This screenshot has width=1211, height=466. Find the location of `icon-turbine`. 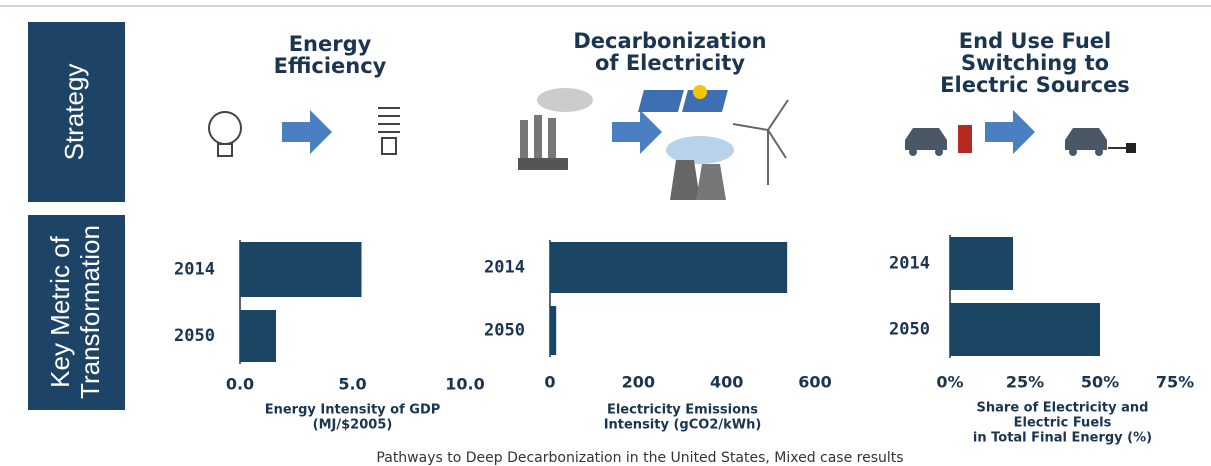

icon-turbine is located at coordinates (760, 142).